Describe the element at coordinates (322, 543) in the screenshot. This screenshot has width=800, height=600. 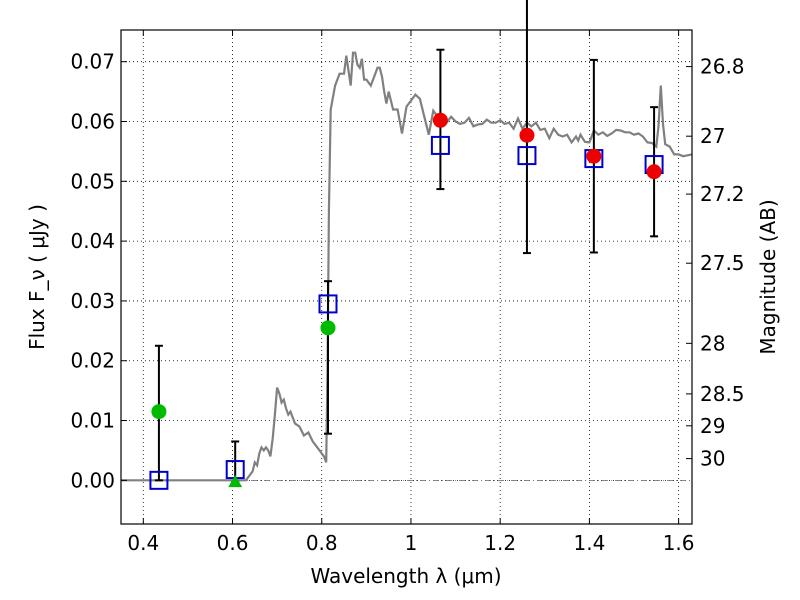
I see `x-tick-label: 0.8` at that location.